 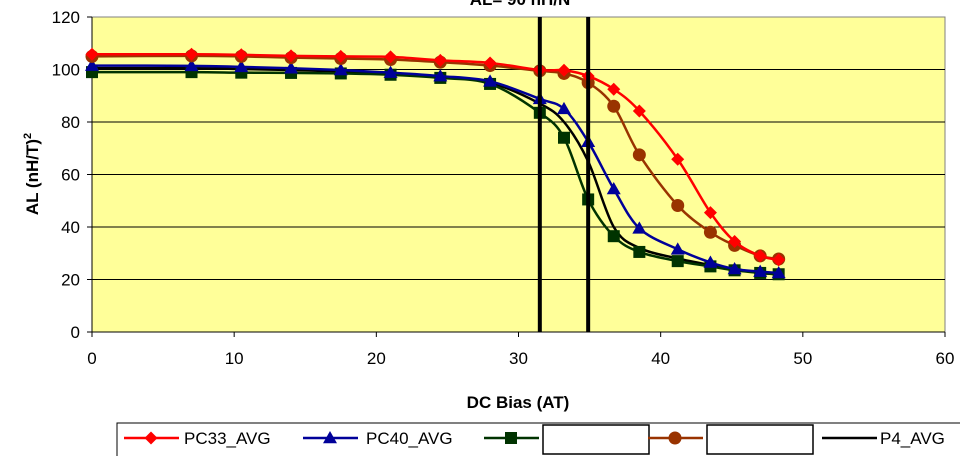 I want to click on x-tick-label: 60, so click(x=945, y=358).